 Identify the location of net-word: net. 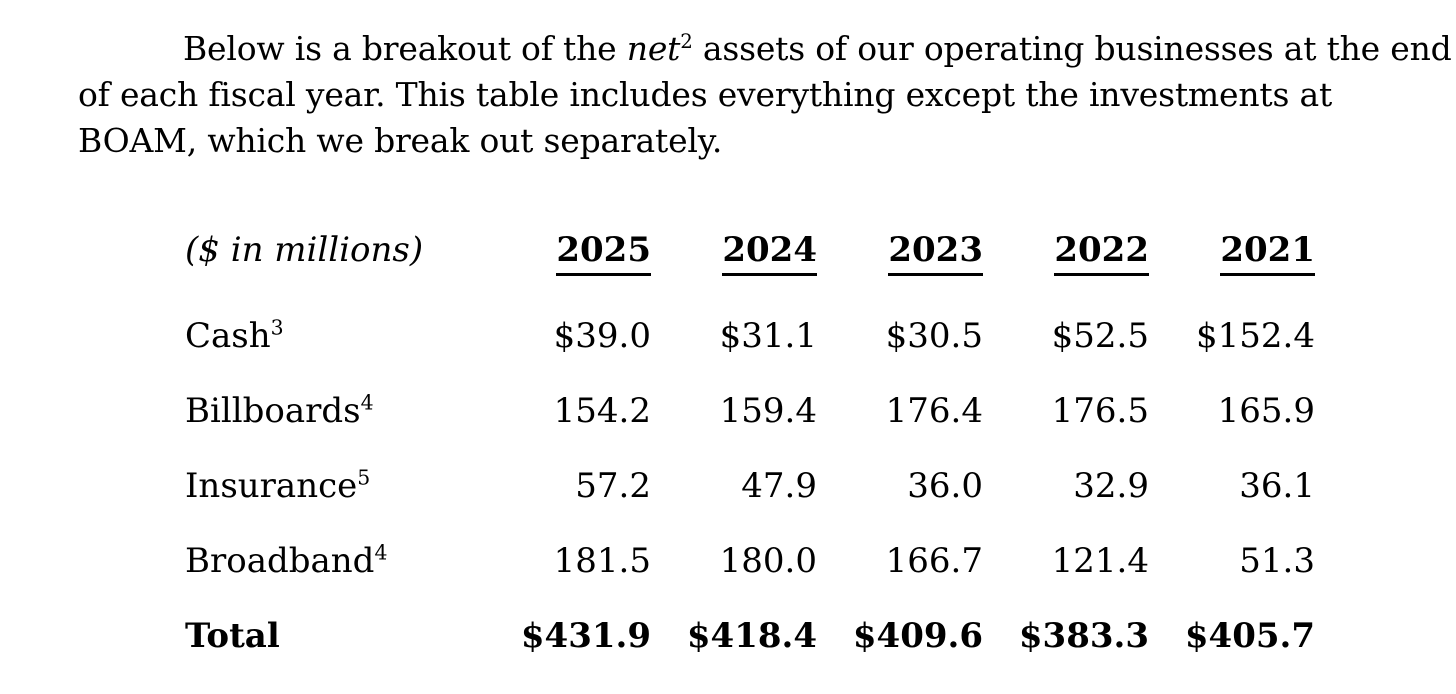
(653, 48).